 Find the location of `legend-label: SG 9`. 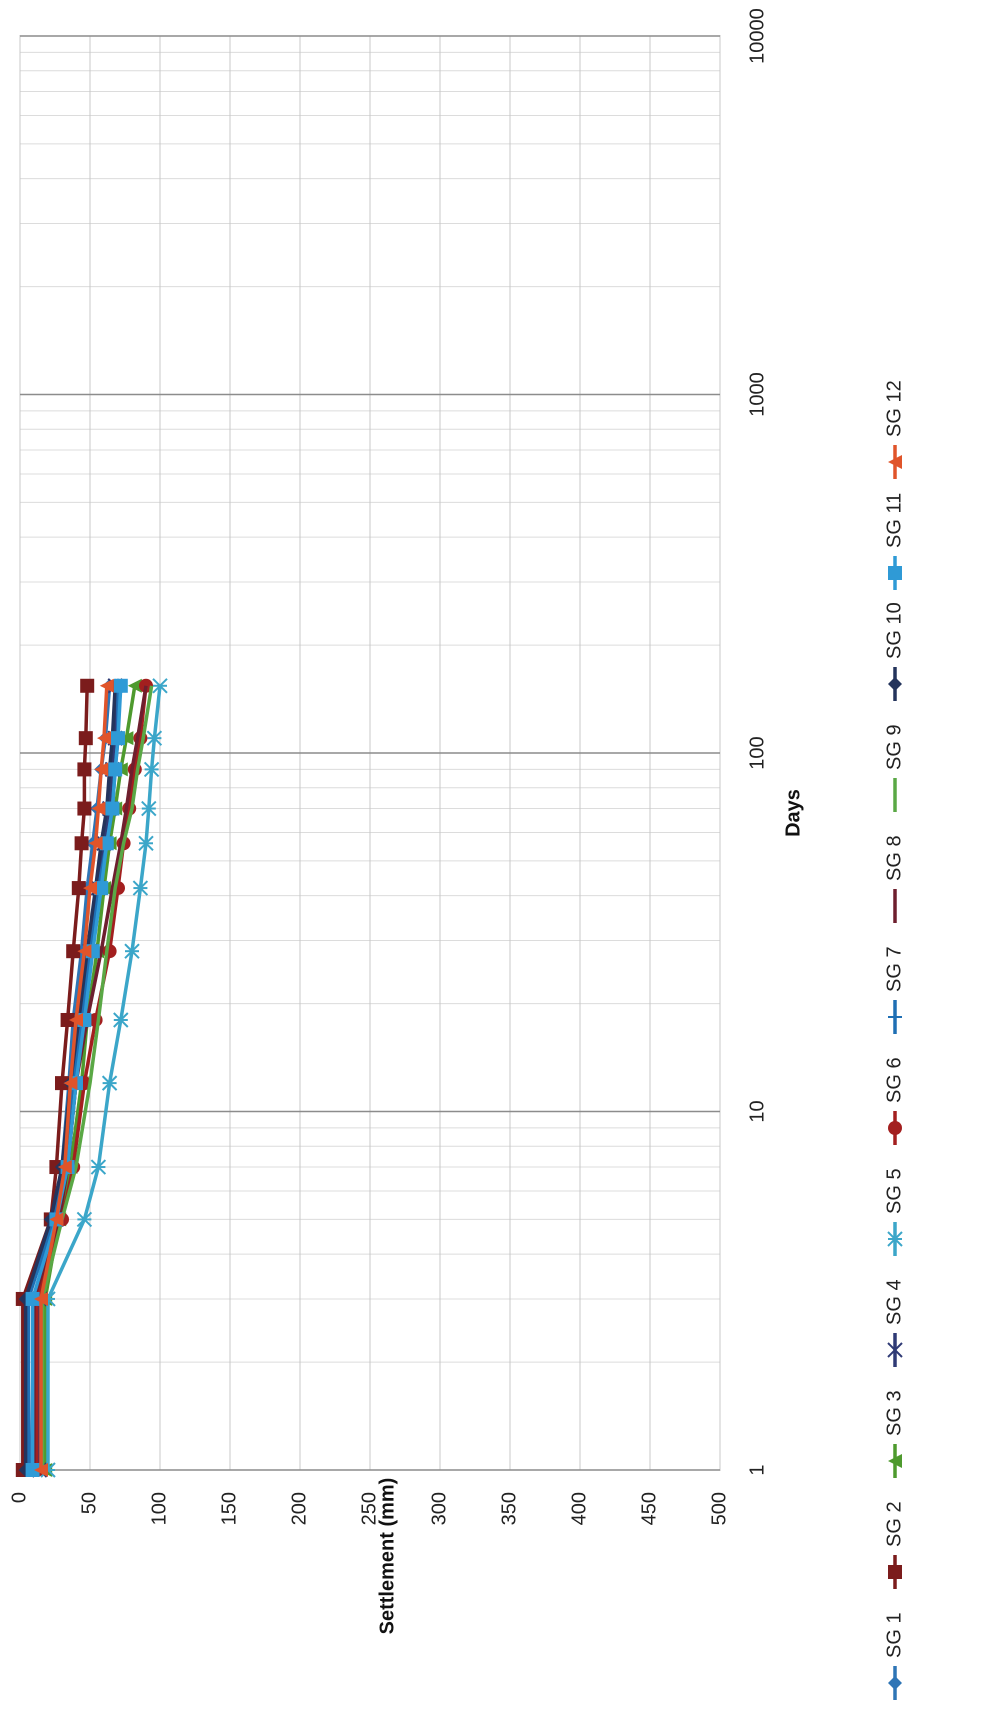

legend-label: SG 9 is located at coordinates (894, 747).